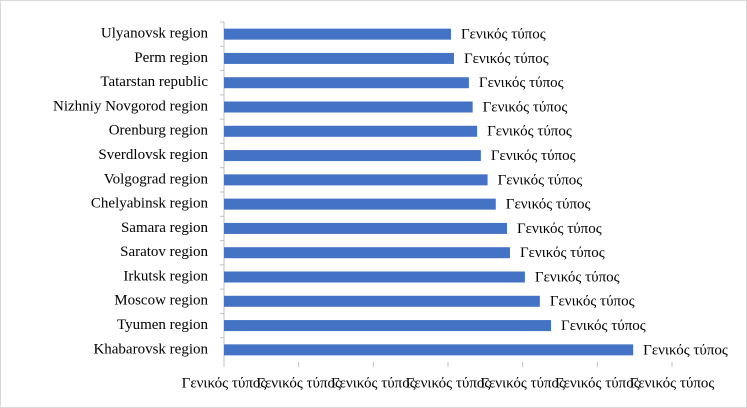  Describe the element at coordinates (163, 325) in the screenshot. I see `y-tick-label: Tyumen region` at that location.